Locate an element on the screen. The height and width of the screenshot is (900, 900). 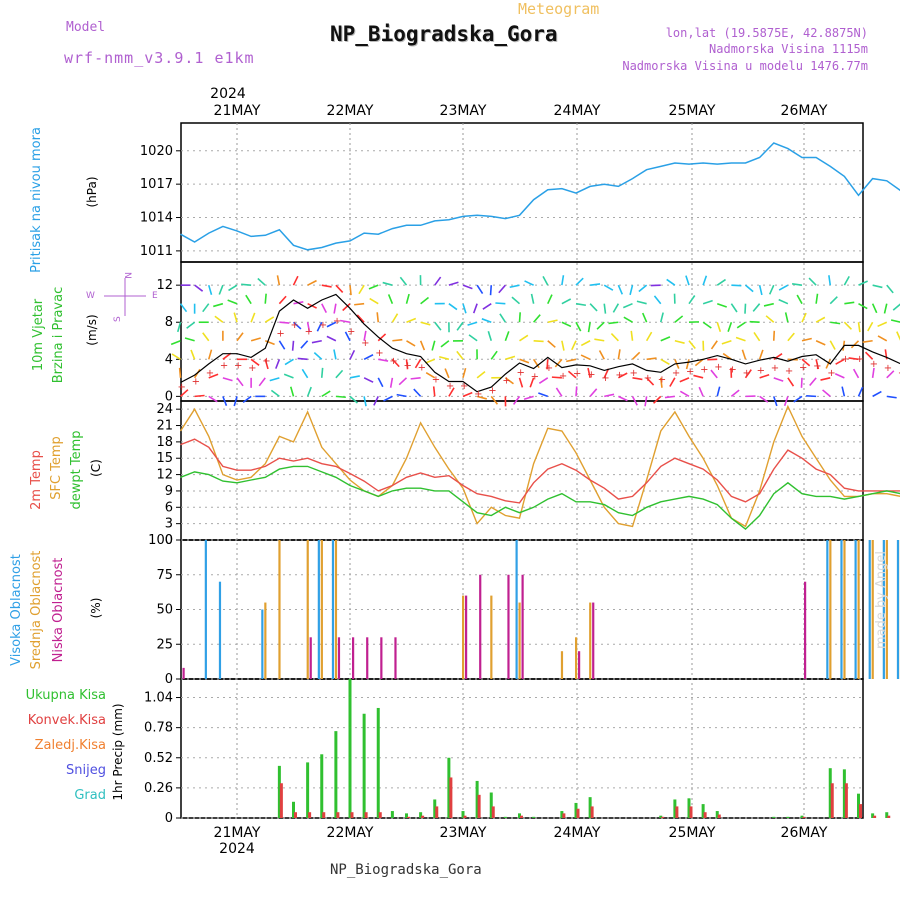
year-top: 2024 is located at coordinates (228, 94).